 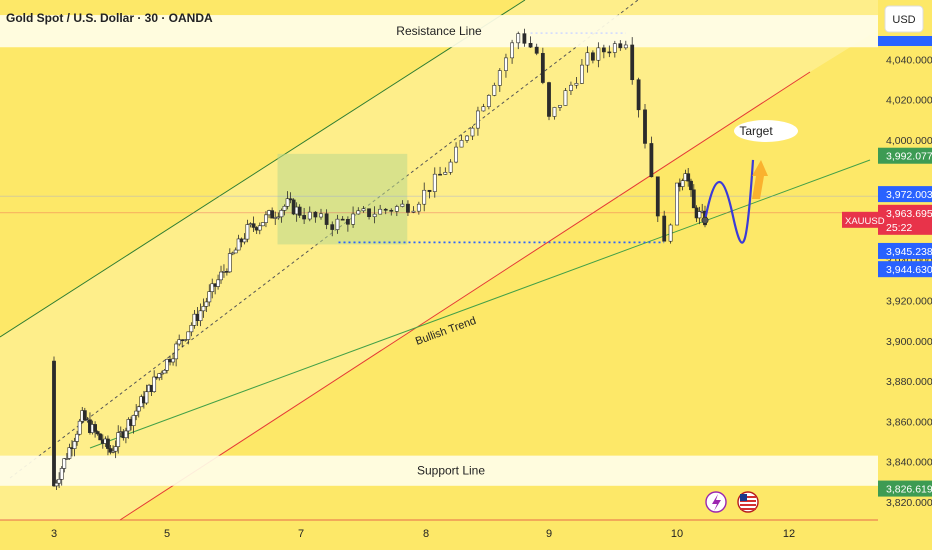 What do you see at coordinates (909, 270) in the screenshot?
I see `price-tag-label: 3,944.630` at bounding box center [909, 270].